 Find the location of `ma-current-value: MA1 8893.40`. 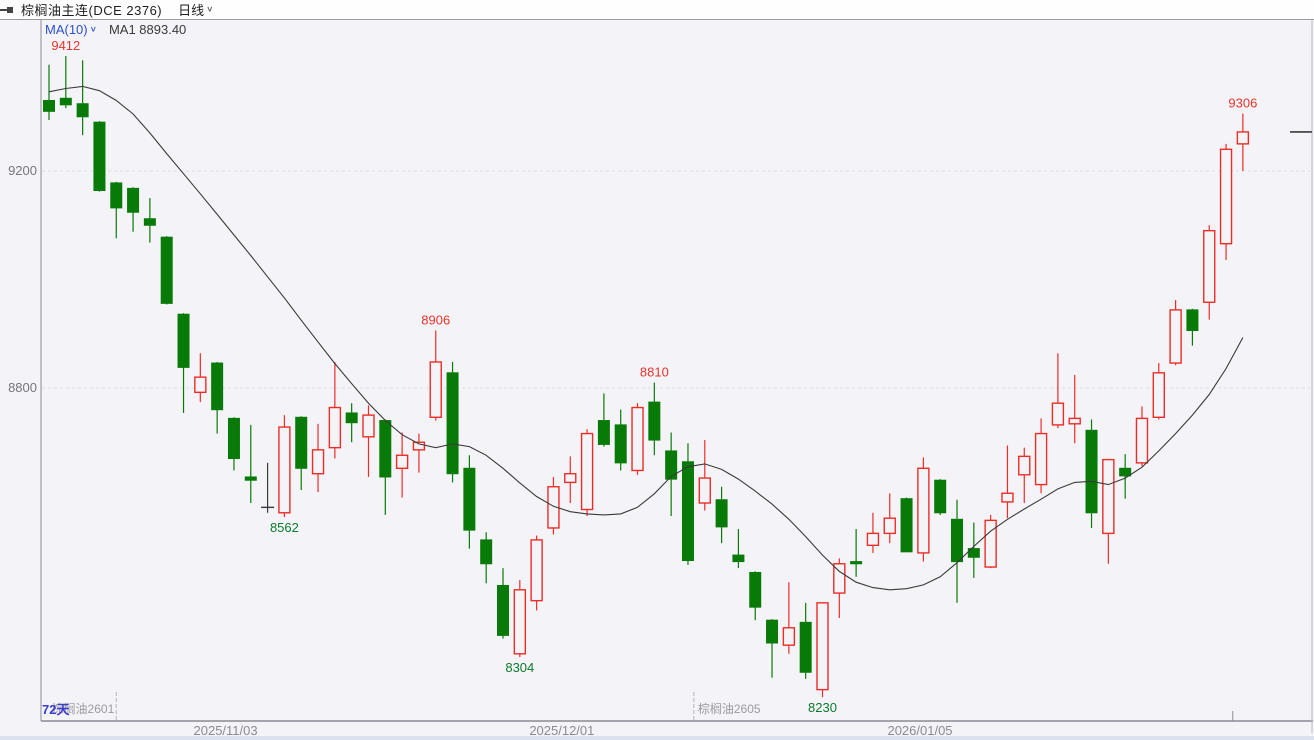

ma-current-value: MA1 8893.40 is located at coordinates (147, 29).